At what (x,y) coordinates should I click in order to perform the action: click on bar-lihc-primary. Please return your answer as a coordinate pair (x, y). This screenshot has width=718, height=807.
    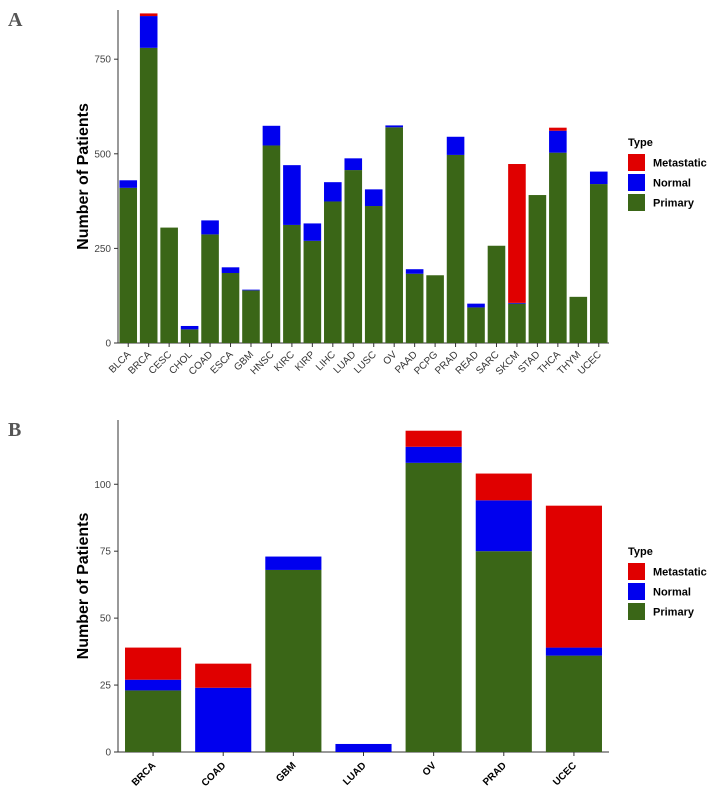
    Looking at the image, I should click on (333, 272).